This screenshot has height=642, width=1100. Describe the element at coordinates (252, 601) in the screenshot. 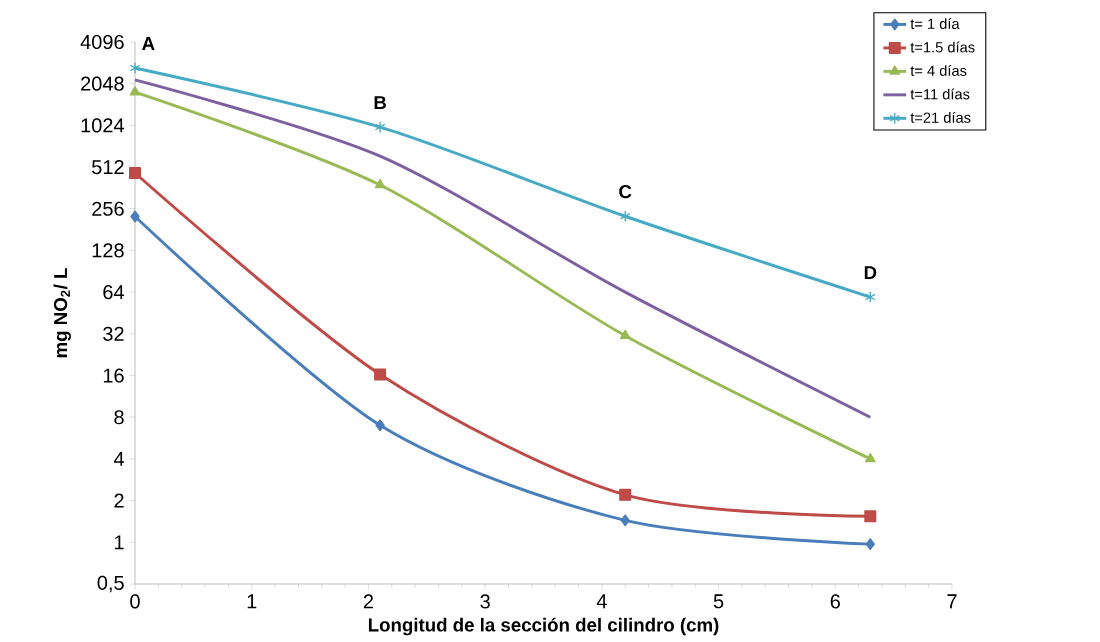

I see `x-tick-label: 1` at that location.